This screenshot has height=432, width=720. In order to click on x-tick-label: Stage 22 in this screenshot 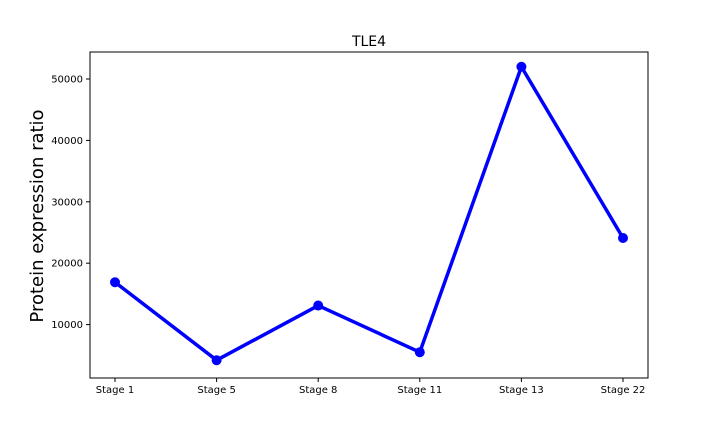, I will do `click(623, 390)`.